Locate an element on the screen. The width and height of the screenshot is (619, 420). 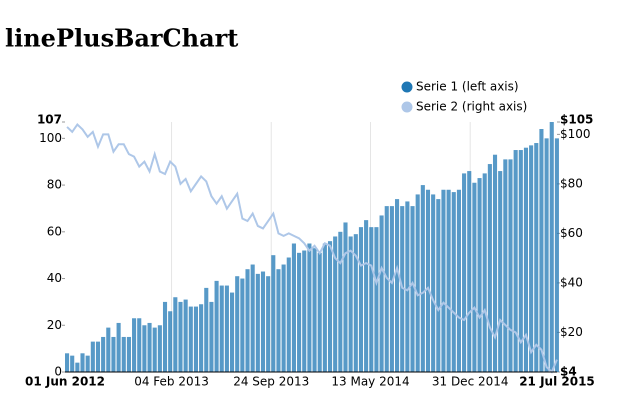
x-tick-label: 21 Jul 2015 is located at coordinates (557, 382).